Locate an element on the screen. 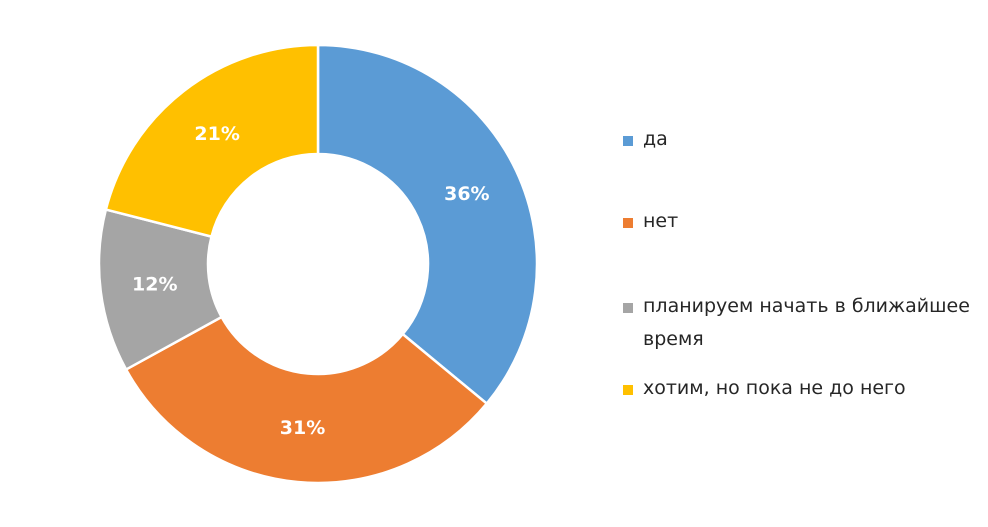 The height and width of the screenshot is (527, 988). legend-swatch-da is located at coordinates (628, 141).